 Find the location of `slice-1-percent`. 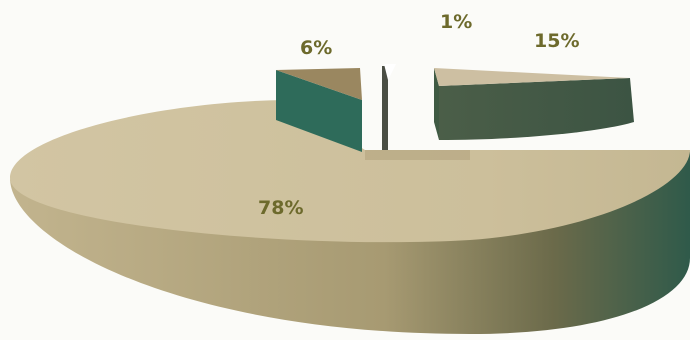

slice-1-percent is located at coordinates (389, 107).